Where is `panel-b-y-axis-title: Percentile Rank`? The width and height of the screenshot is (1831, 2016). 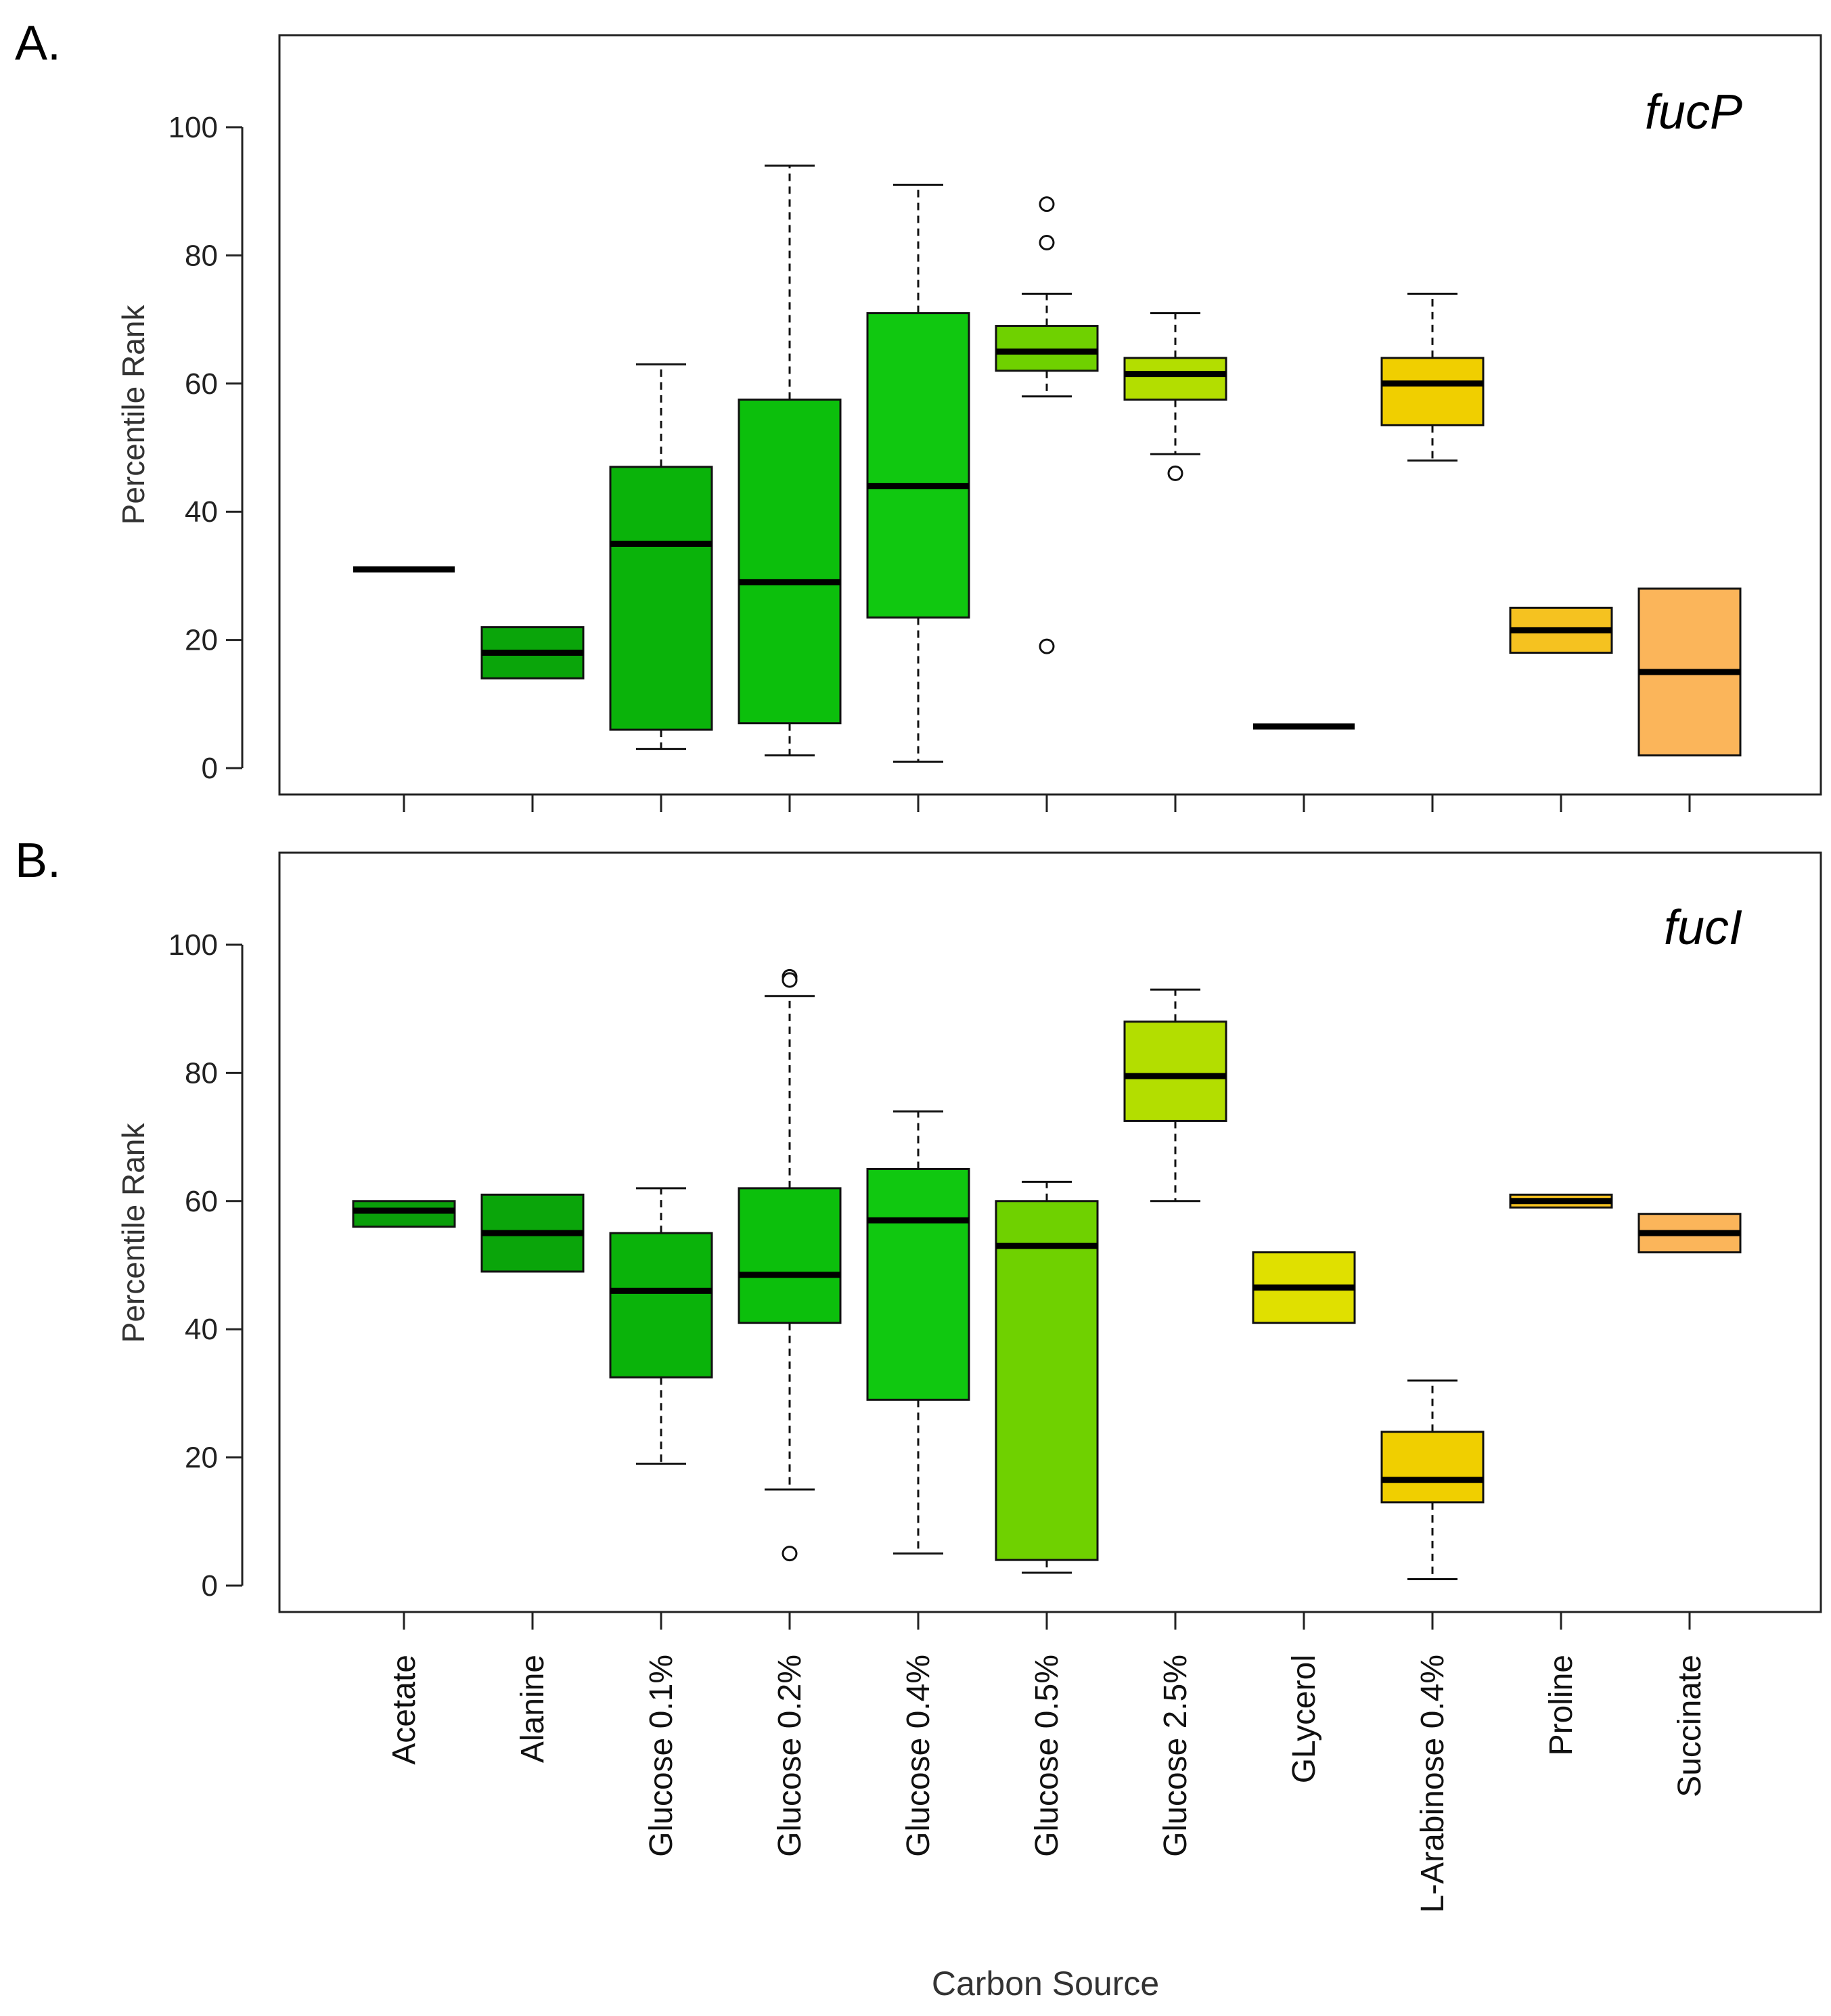
panel-b-y-axis-title: Percentile Rank is located at coordinates (134, 1233).